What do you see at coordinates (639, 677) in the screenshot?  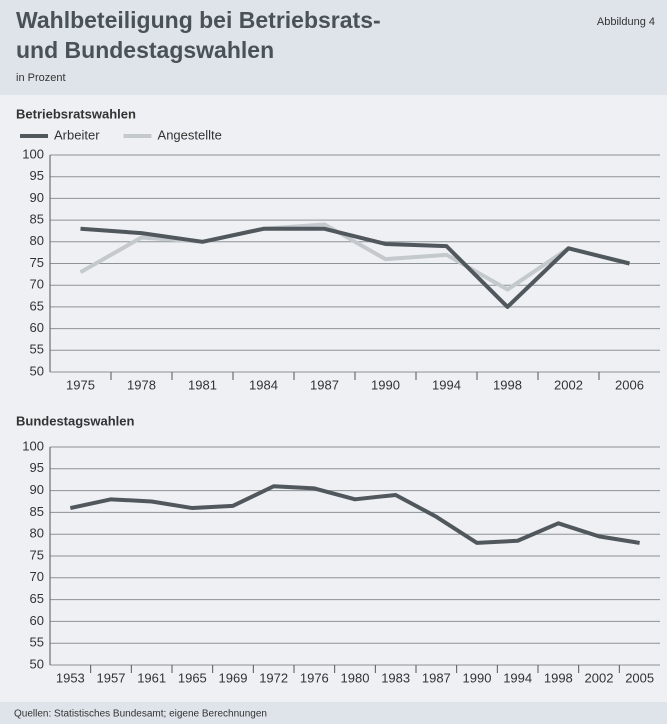 I see `x-tick-label: 2005` at bounding box center [639, 677].